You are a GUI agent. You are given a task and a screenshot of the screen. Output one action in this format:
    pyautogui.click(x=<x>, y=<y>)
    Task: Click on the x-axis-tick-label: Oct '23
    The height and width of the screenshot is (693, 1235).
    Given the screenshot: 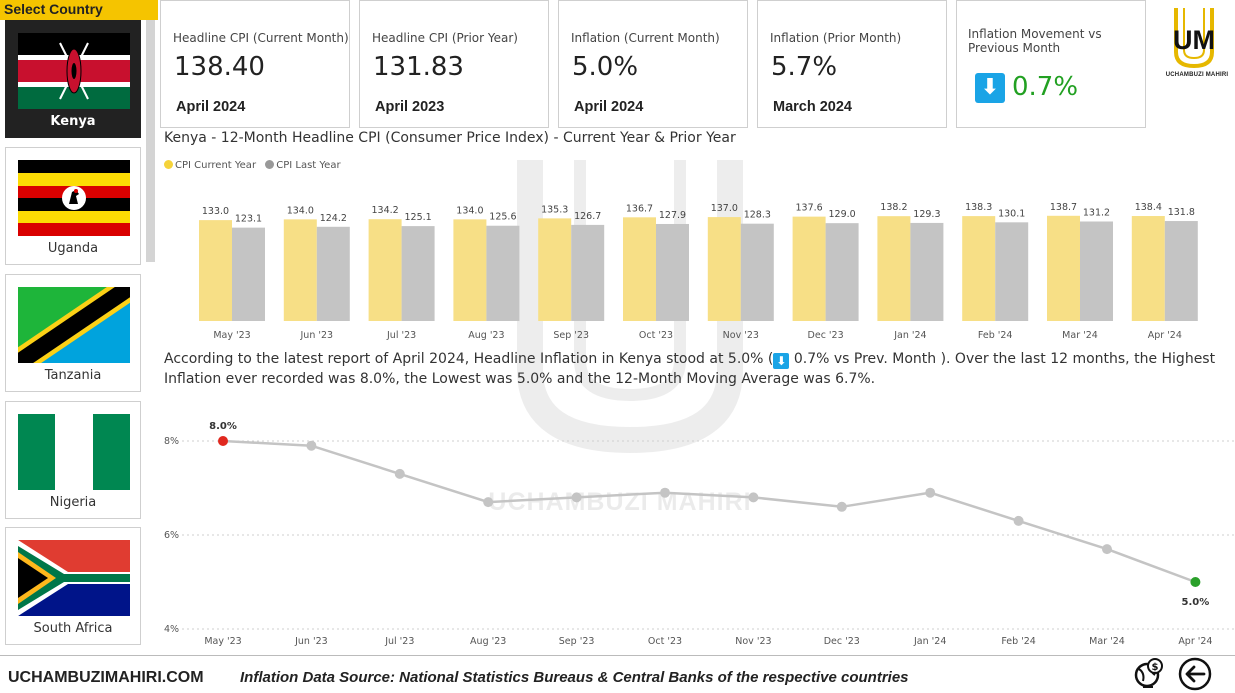 What is the action you would take?
    pyautogui.click(x=656, y=335)
    